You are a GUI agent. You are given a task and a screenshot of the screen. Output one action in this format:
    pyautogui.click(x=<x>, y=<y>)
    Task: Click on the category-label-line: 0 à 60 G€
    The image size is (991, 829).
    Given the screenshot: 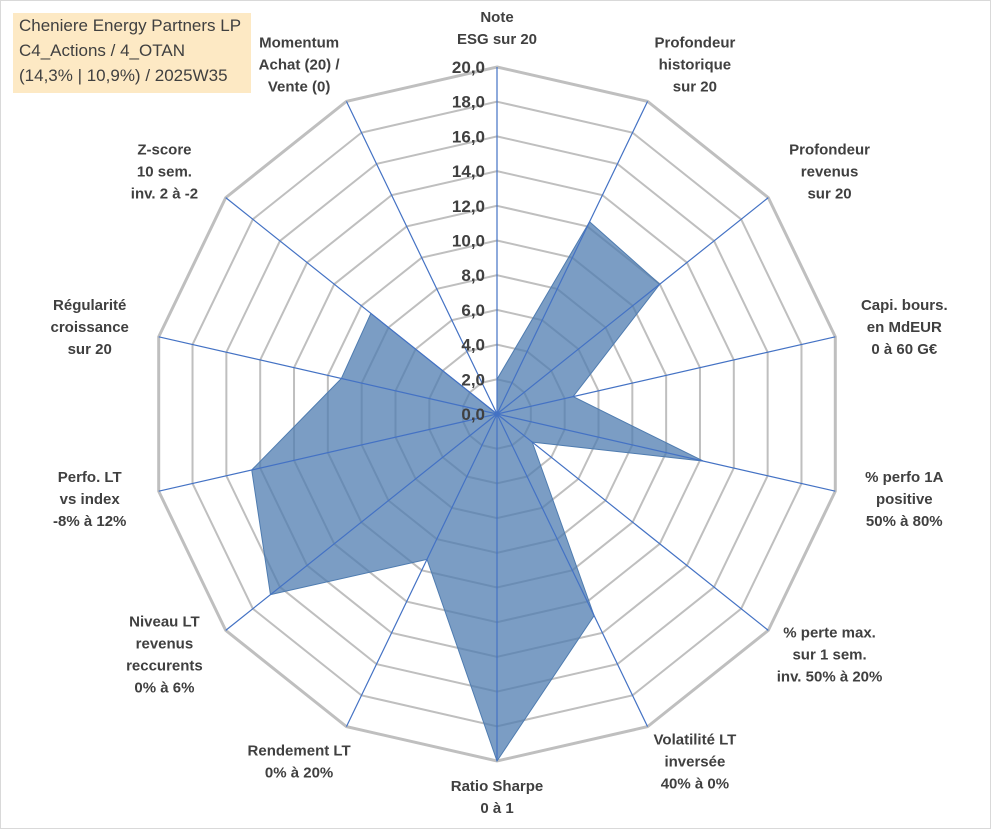 What is the action you would take?
    pyautogui.click(x=904, y=349)
    